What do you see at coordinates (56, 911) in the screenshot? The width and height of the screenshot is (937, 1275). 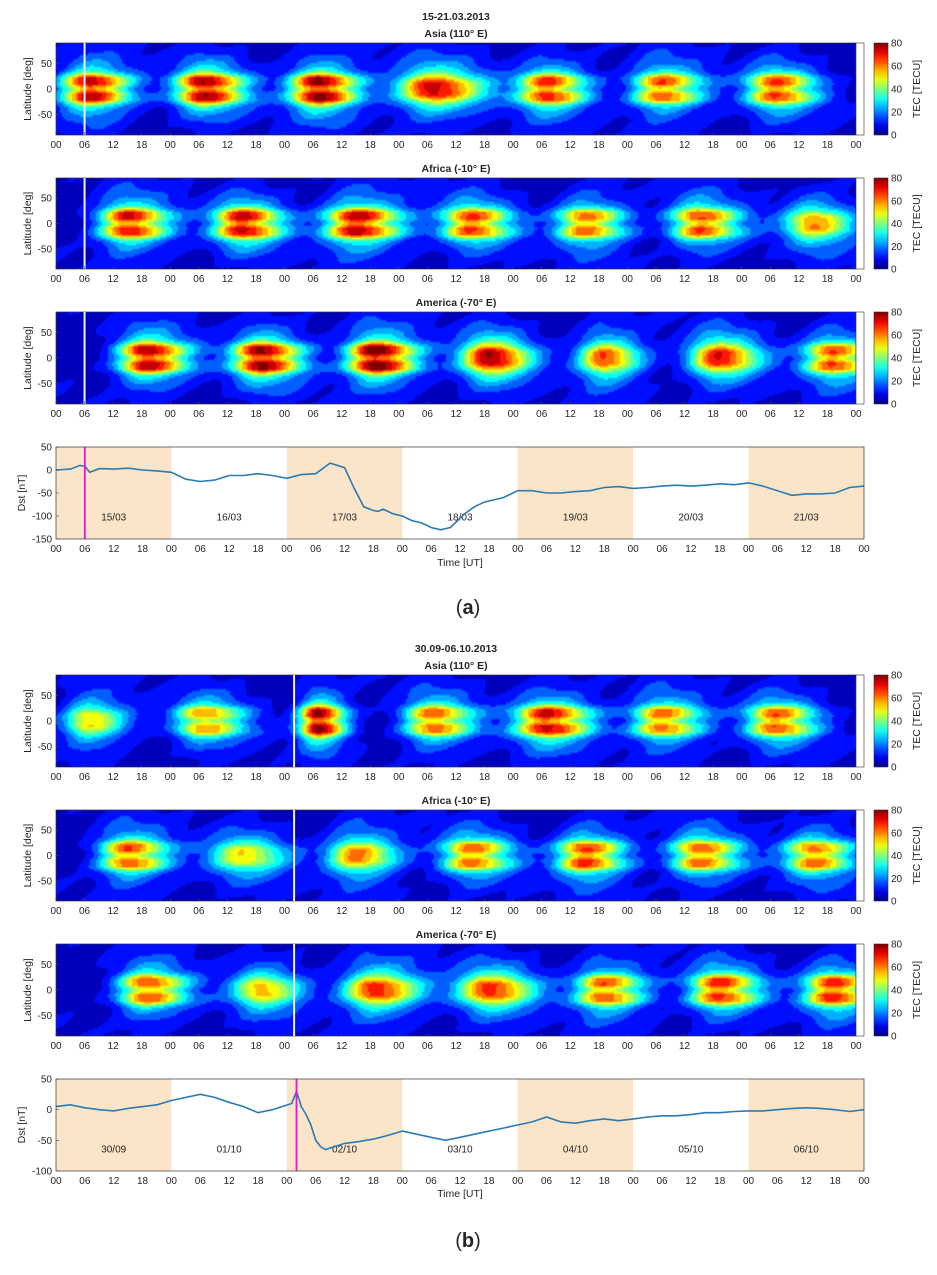 I see `panel-b-heatmap-1-xtick-0: 00` at bounding box center [56, 911].